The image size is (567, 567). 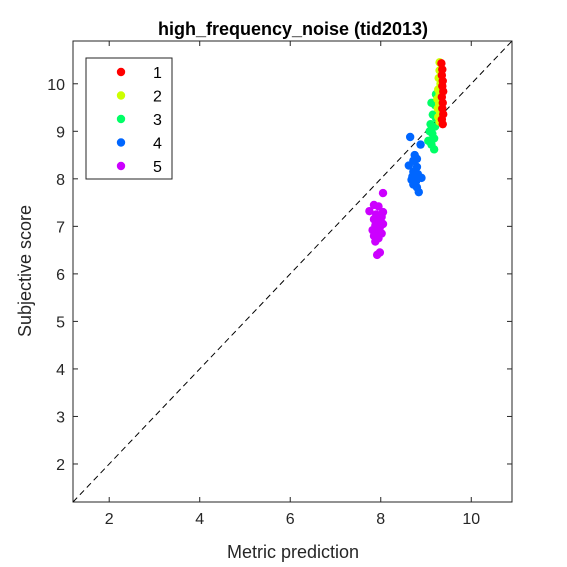 I want to click on data-points, so click(x=406, y=159).